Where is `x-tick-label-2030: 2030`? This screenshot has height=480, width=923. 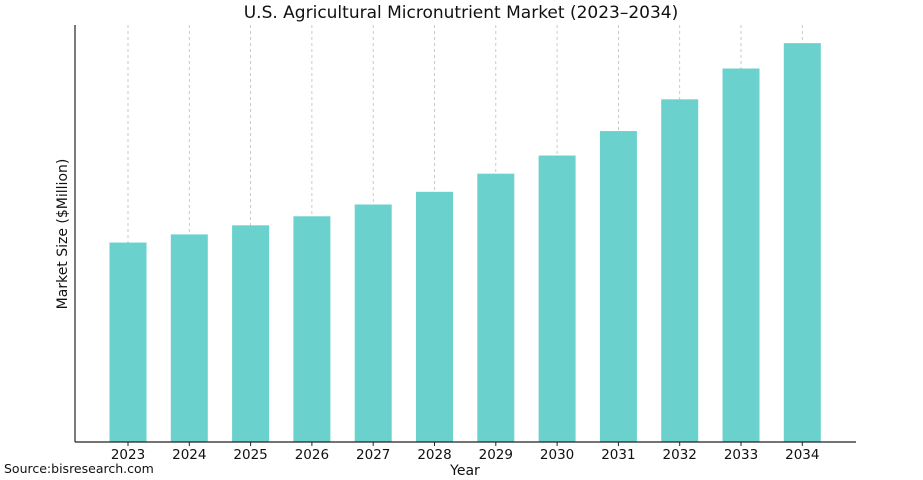 x-tick-label-2030: 2030 is located at coordinates (557, 455).